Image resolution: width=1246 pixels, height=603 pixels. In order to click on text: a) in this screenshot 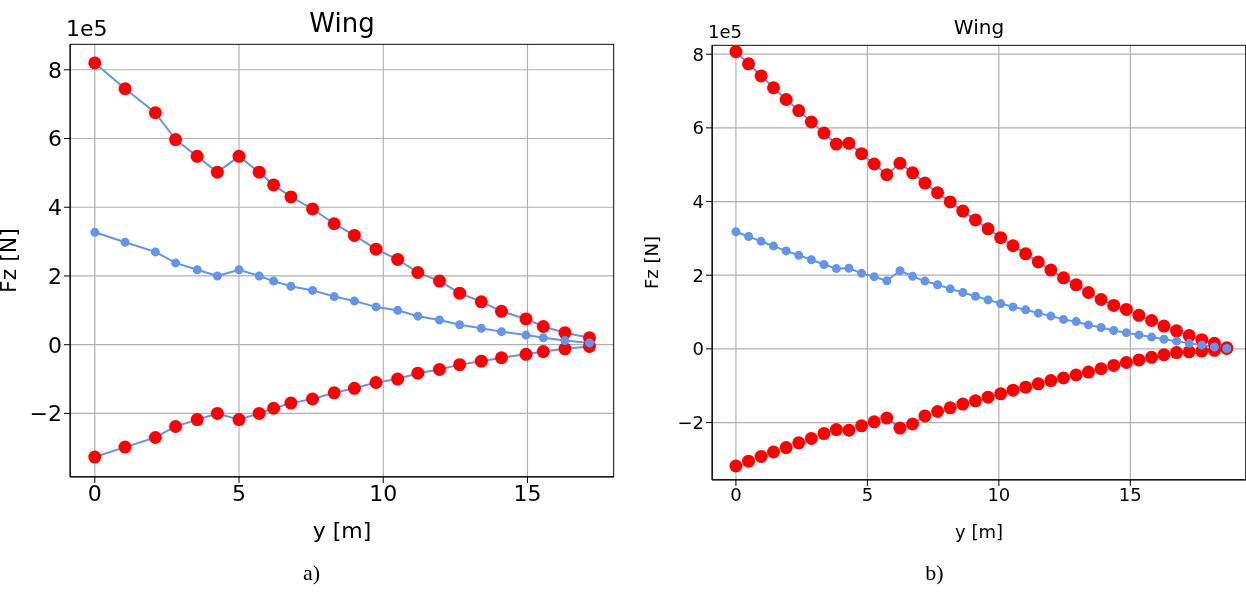, I will do `click(311, 573)`.